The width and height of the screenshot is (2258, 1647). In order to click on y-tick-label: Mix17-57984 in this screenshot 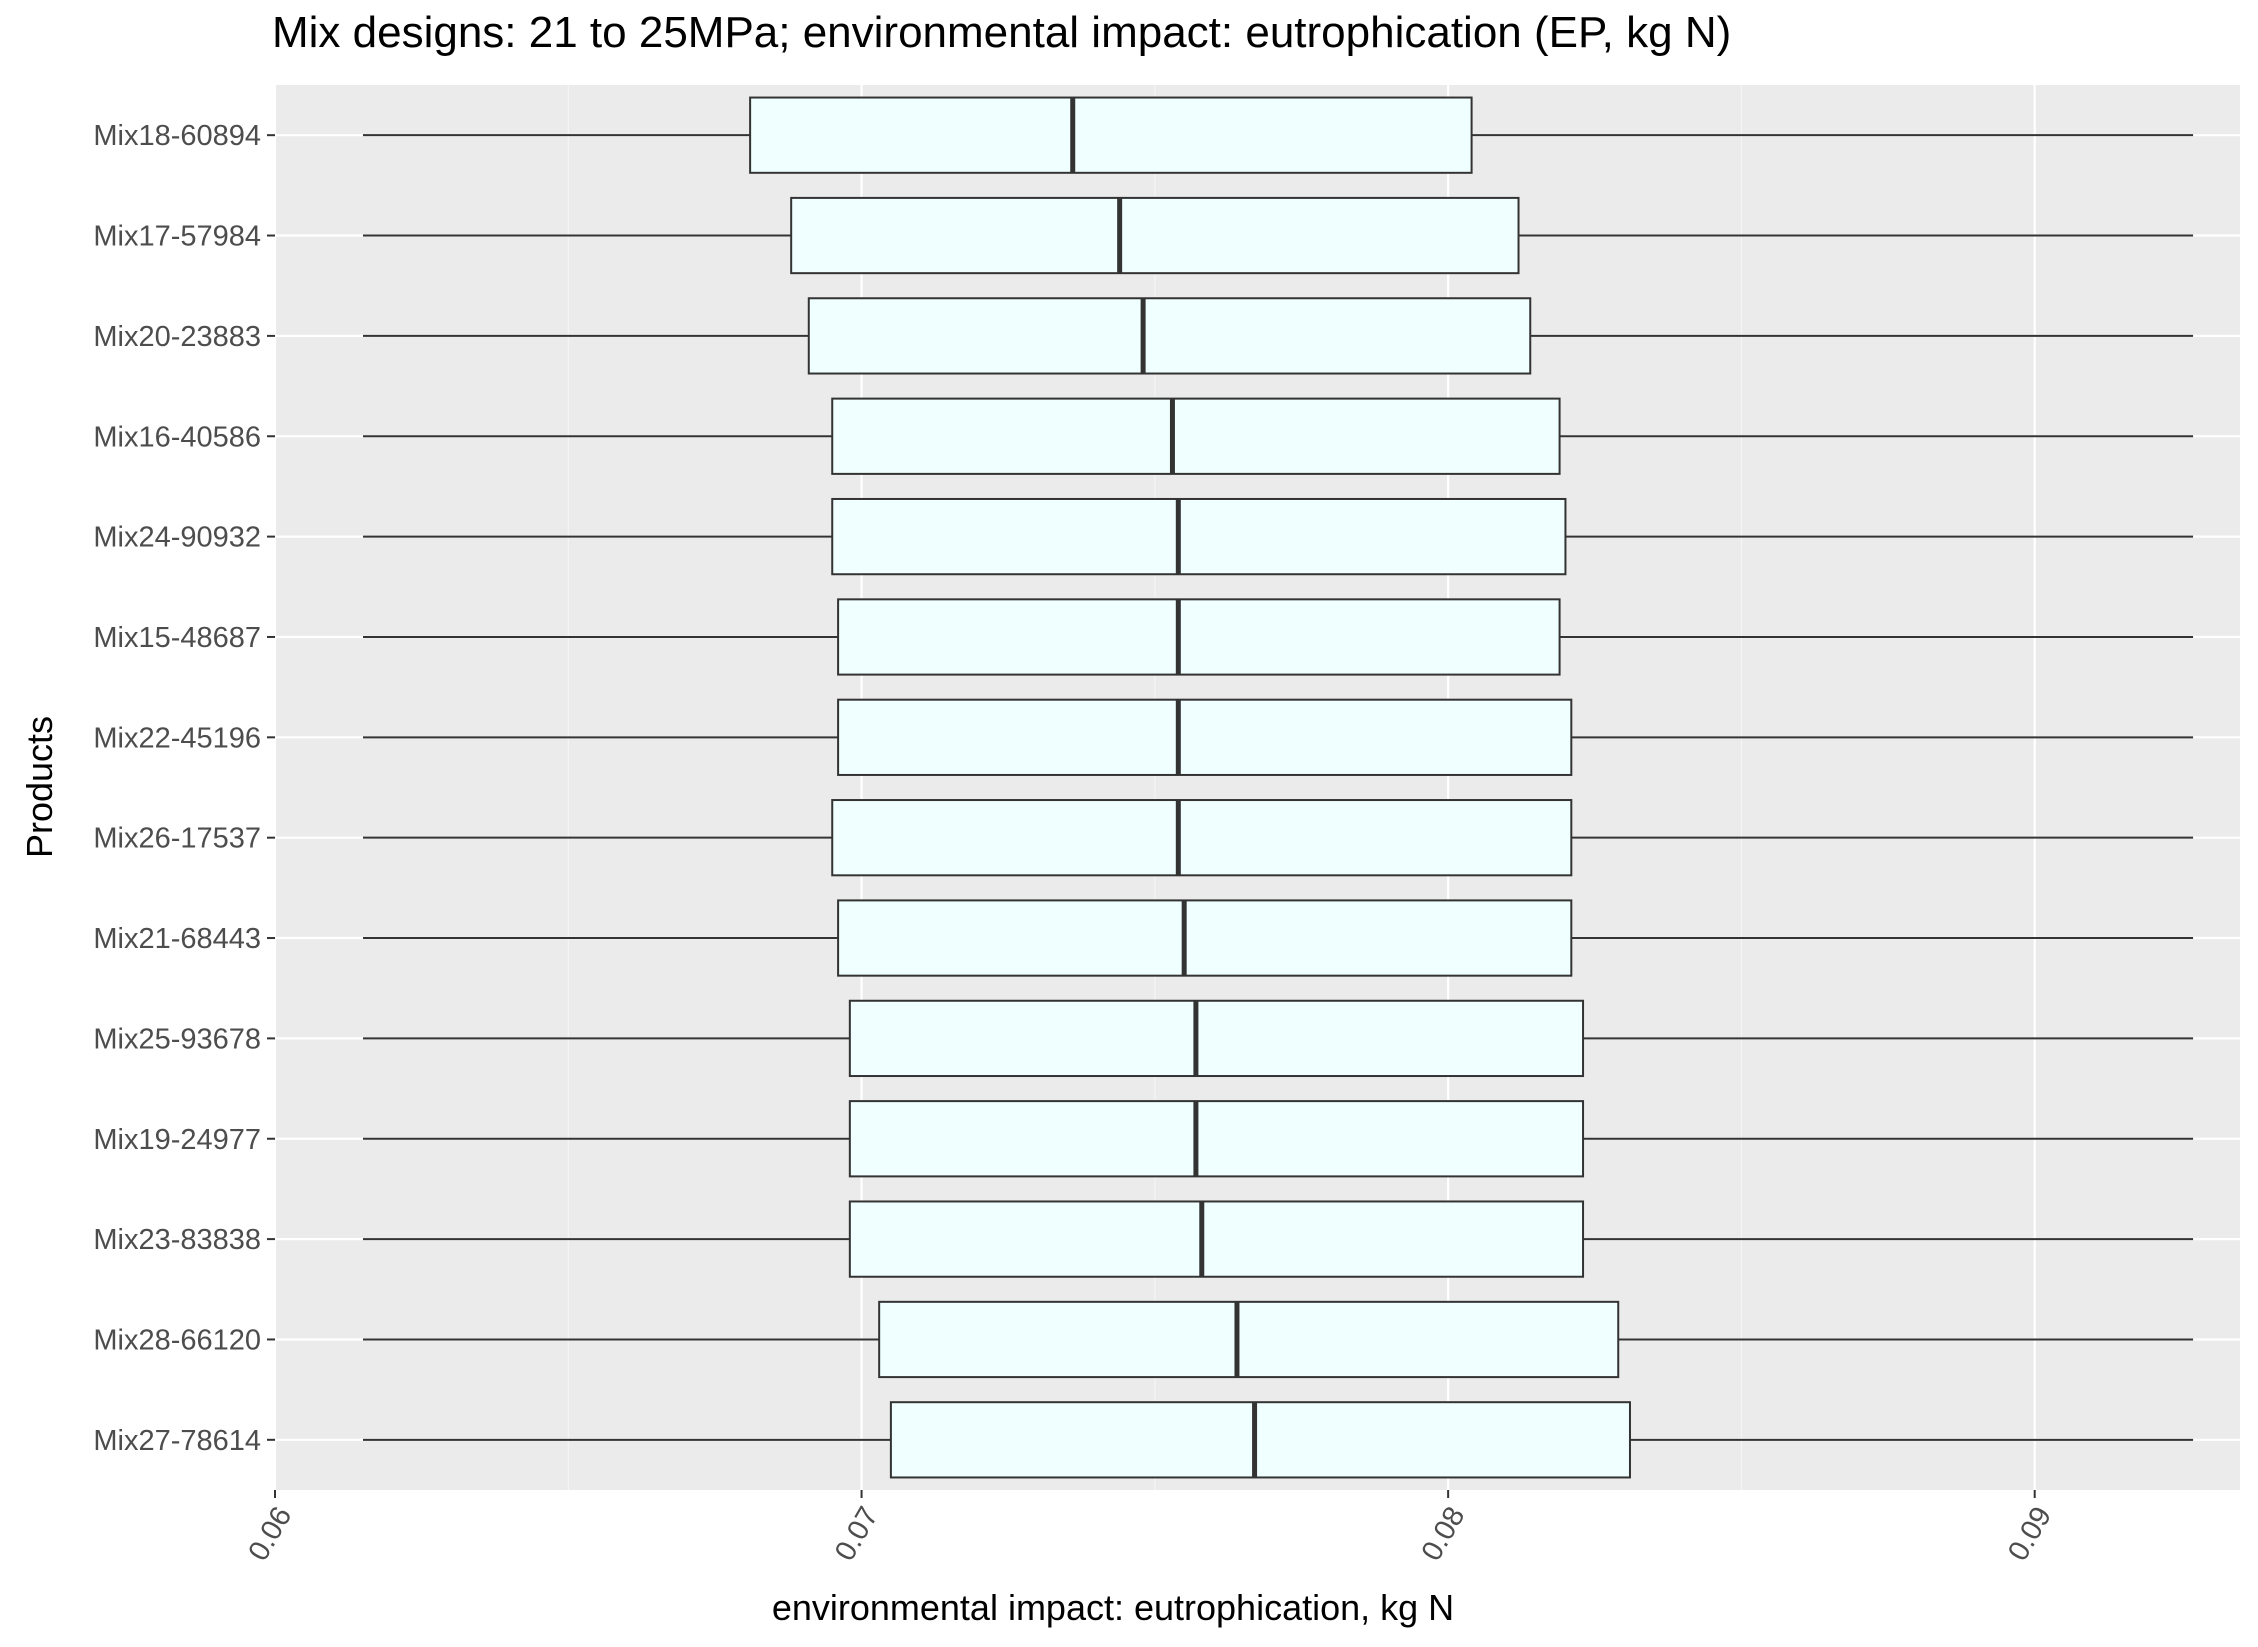, I will do `click(177, 237)`.